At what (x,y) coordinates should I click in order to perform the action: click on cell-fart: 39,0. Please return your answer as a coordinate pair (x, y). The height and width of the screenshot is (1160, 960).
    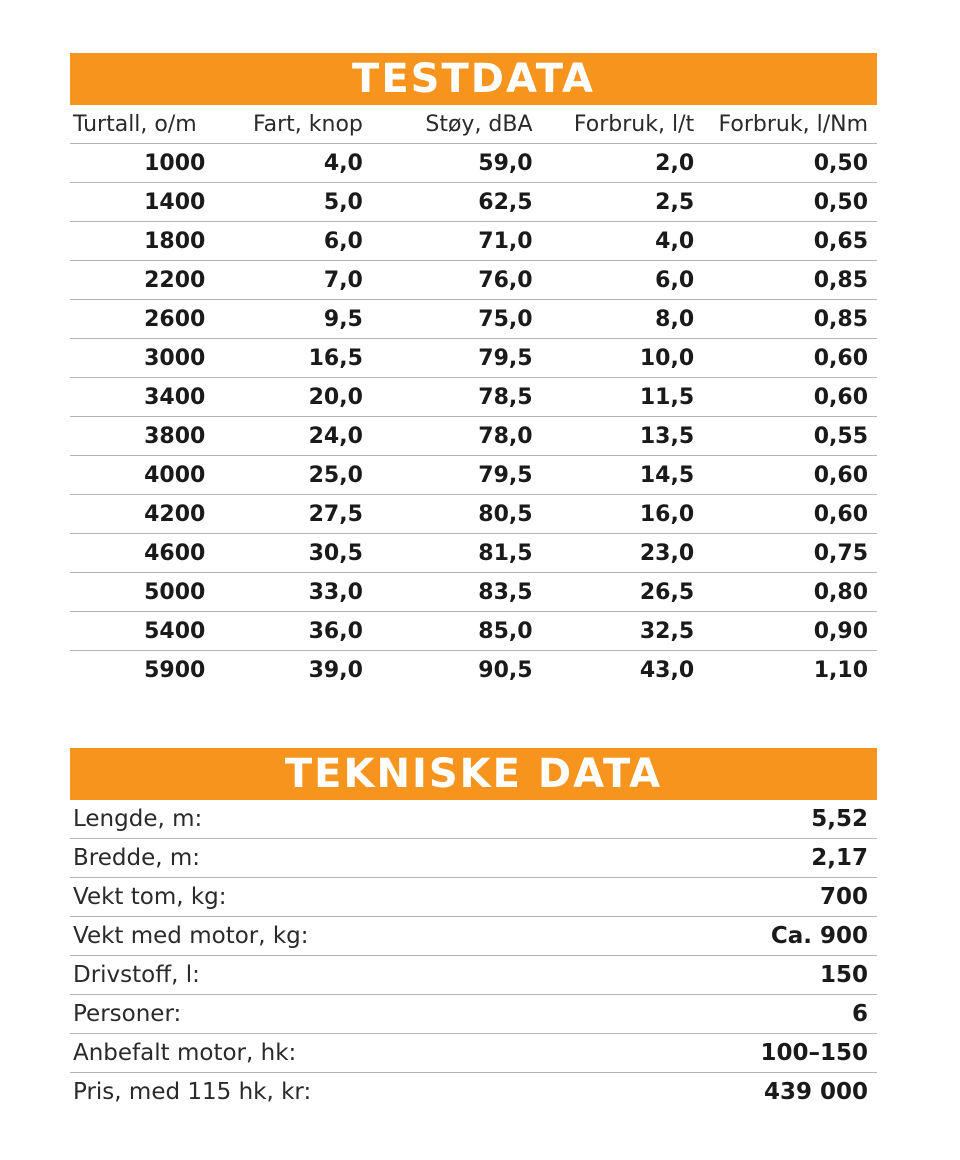
    Looking at the image, I should click on (335, 670).